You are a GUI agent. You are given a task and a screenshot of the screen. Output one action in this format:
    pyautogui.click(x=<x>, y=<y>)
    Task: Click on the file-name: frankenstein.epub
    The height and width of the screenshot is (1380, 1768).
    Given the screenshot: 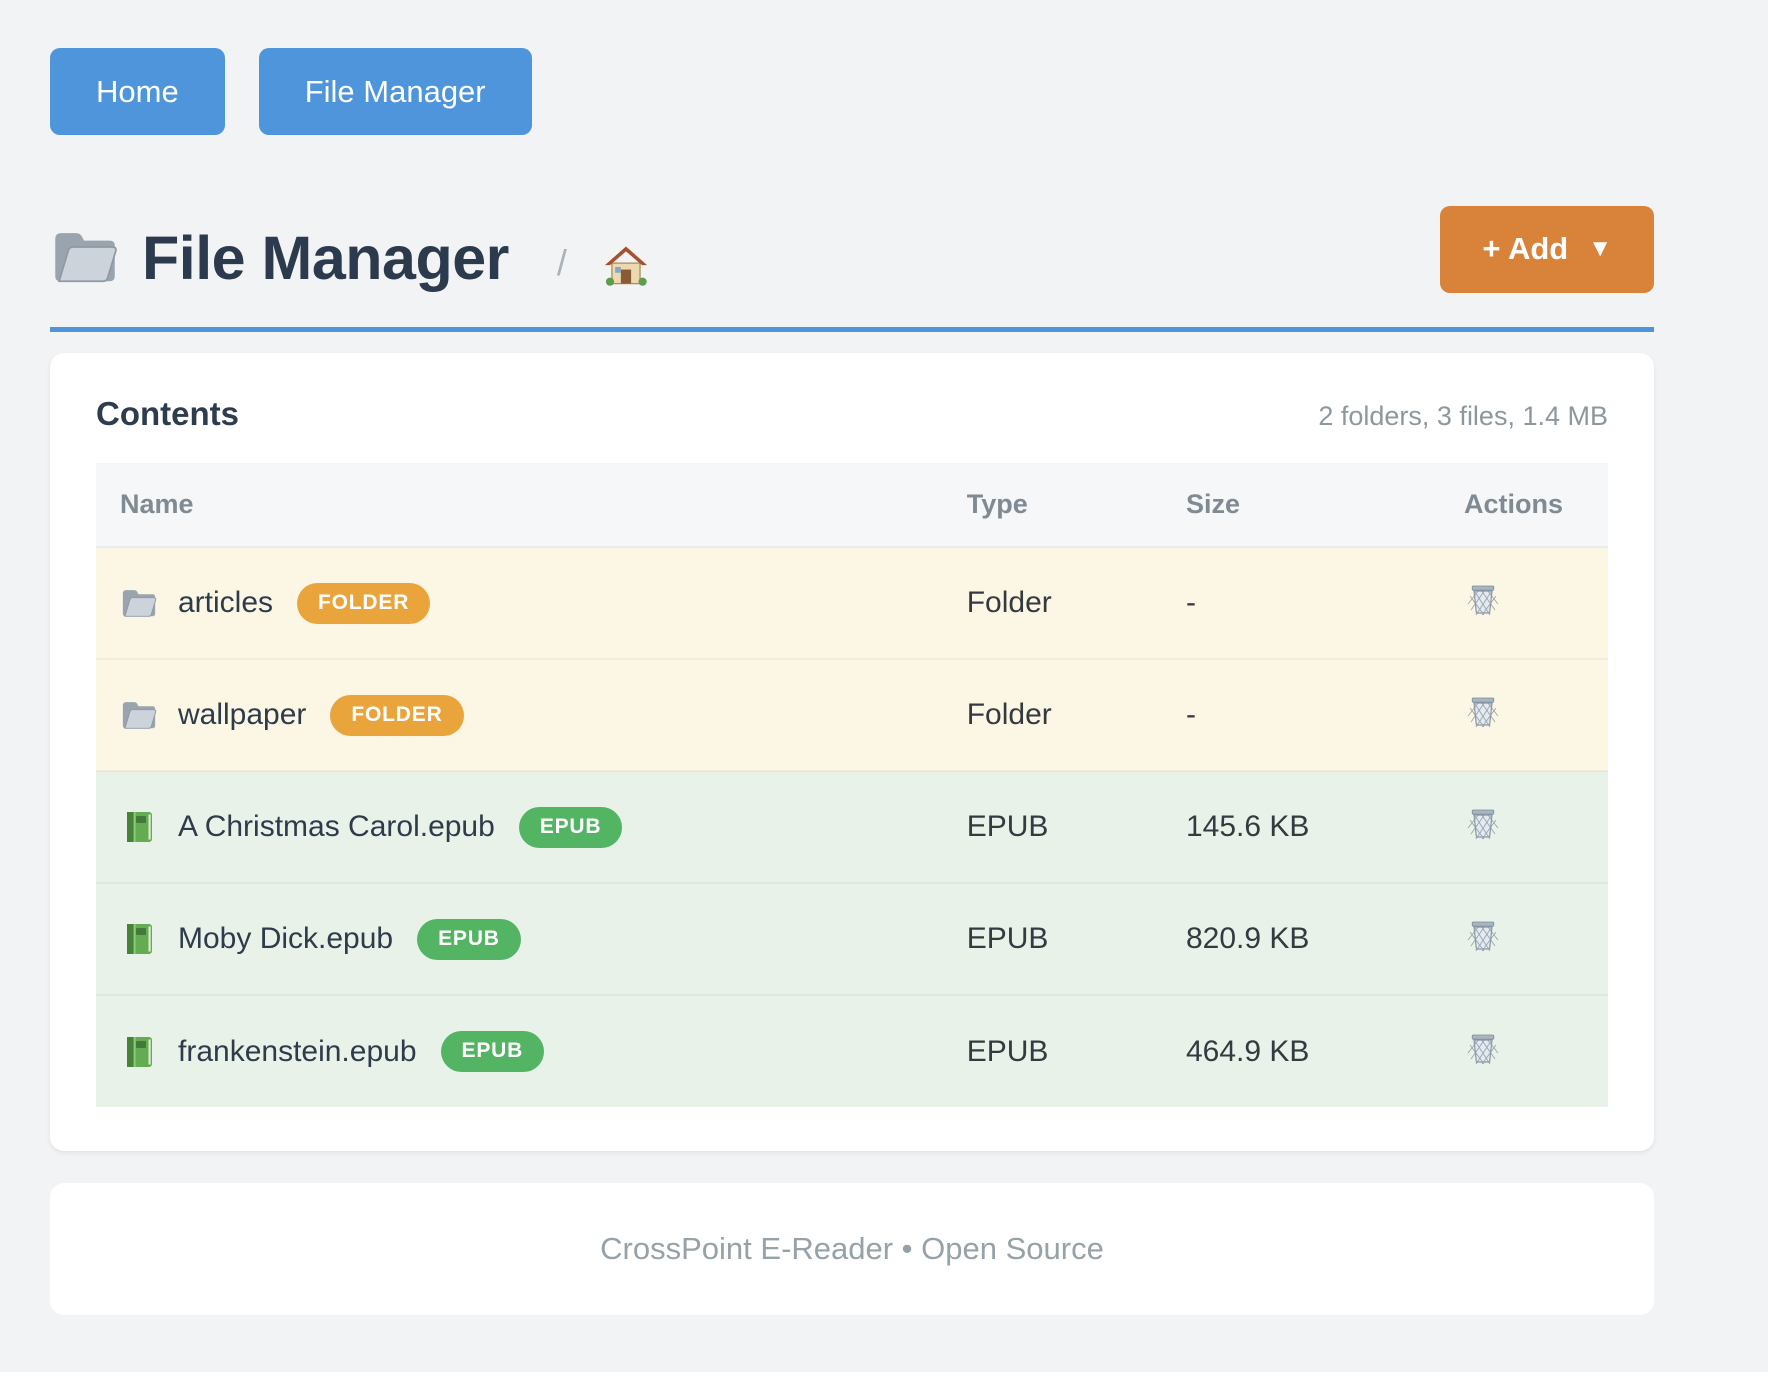 What is the action you would take?
    pyautogui.click(x=297, y=1051)
    